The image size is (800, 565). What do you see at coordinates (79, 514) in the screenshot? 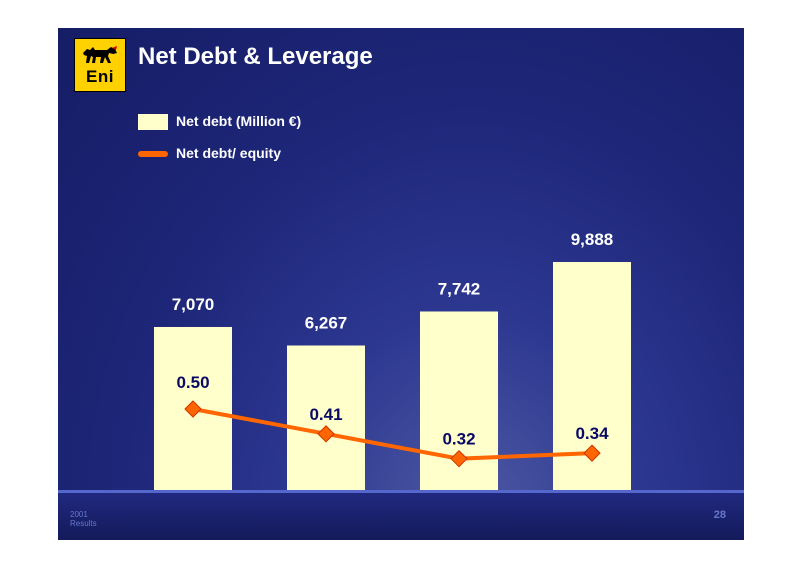
I see `footer-note-year: 2001` at bounding box center [79, 514].